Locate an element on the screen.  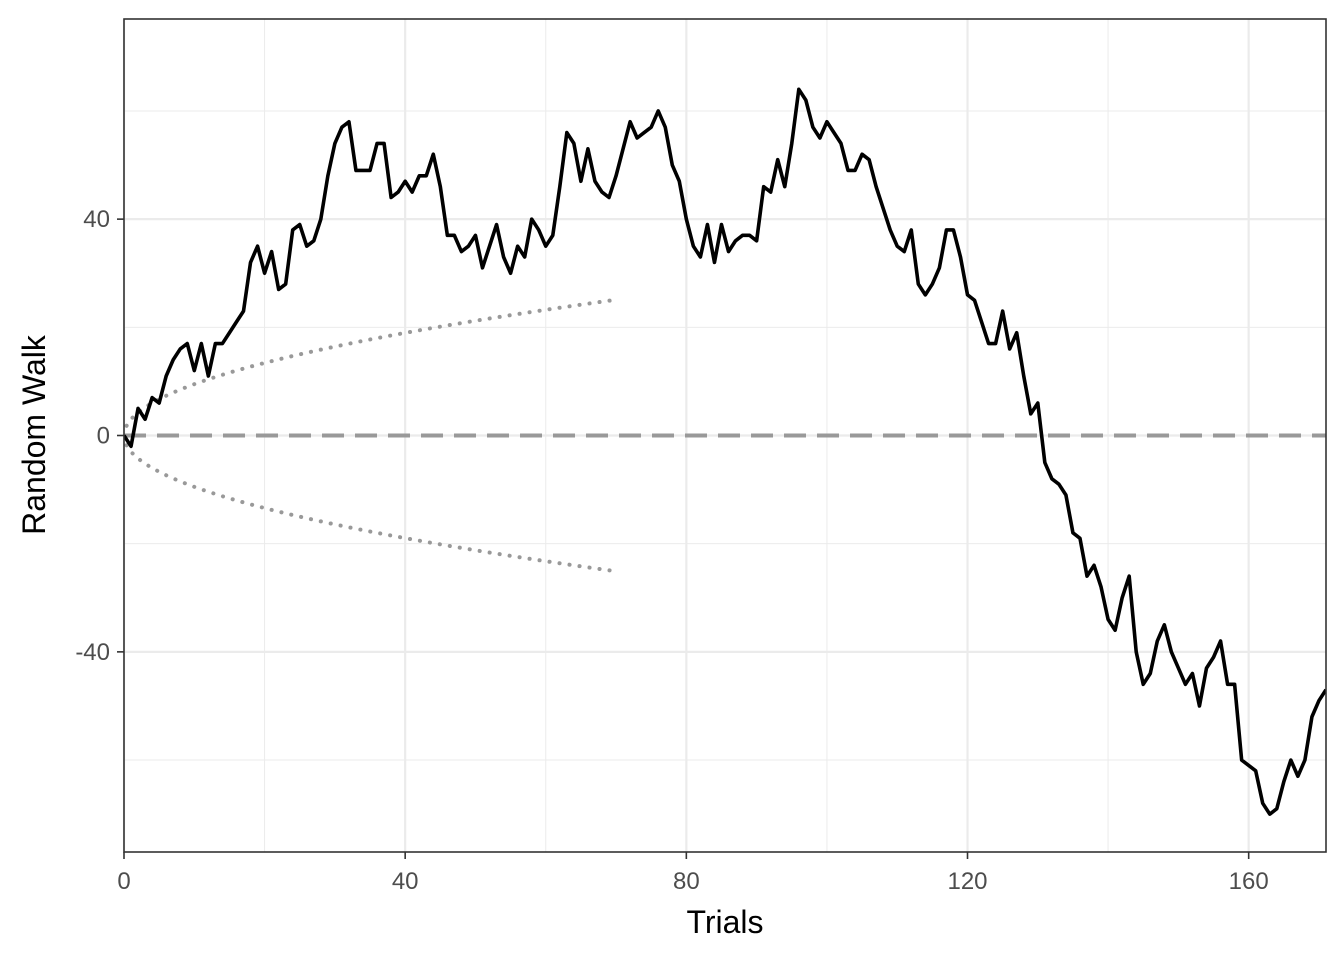
x-tick-label: 80 is located at coordinates (686, 881).